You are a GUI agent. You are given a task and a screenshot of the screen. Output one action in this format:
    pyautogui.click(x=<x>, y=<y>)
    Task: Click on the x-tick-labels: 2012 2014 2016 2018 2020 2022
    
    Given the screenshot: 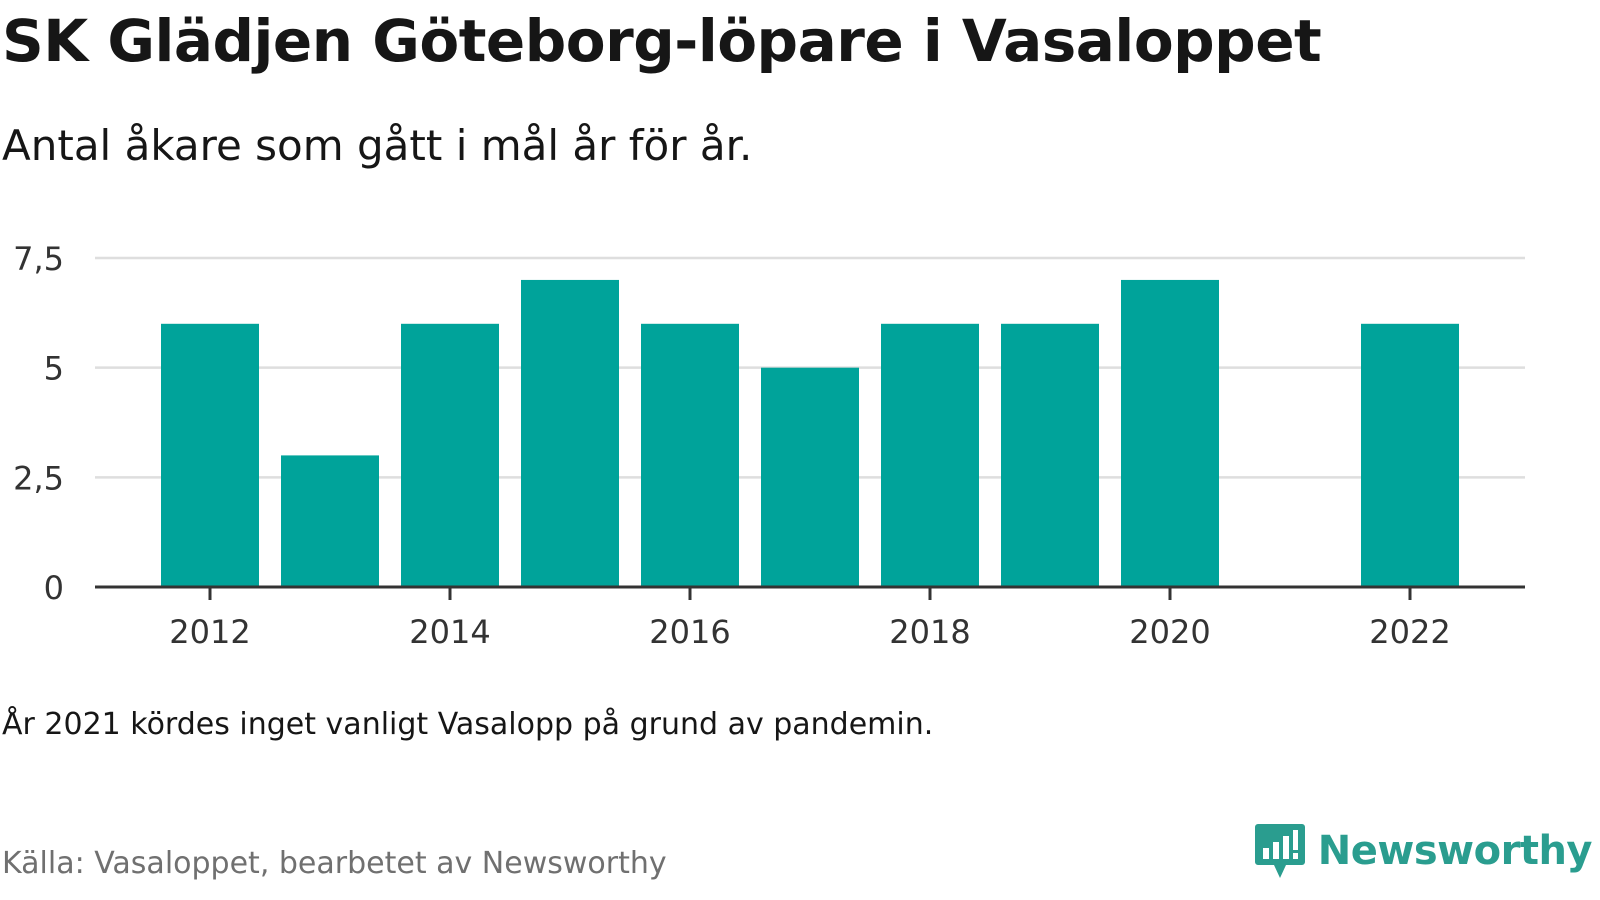 What is the action you would take?
    pyautogui.click(x=809, y=632)
    